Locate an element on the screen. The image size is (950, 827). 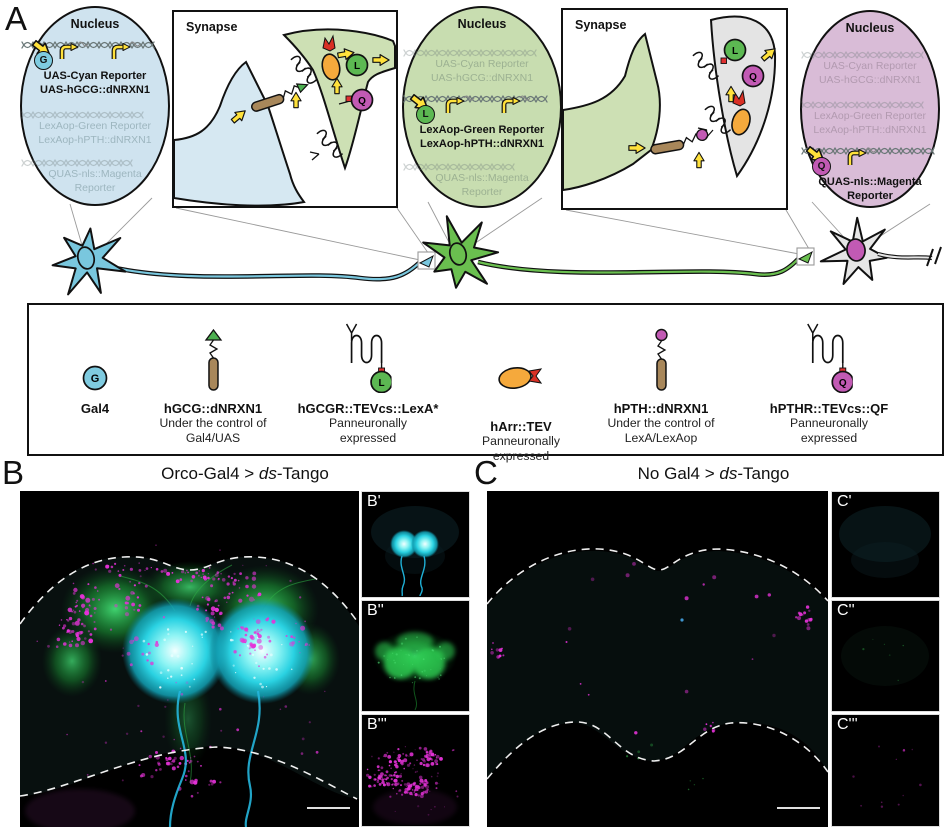
arrestin-tev-icon is located at coordinates (520, 378).